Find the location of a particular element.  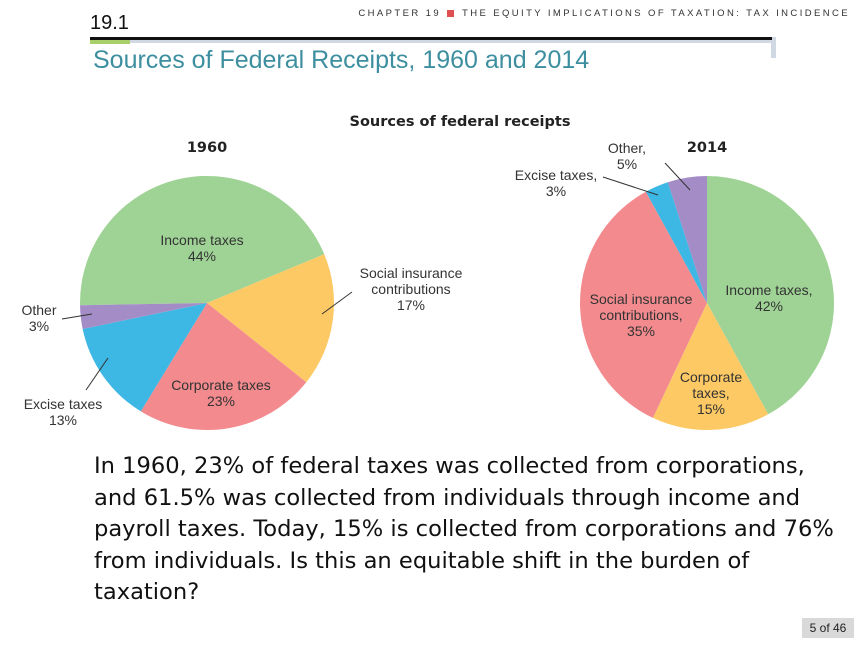

pie-1960-slice-income-taxes is located at coordinates (202, 240).